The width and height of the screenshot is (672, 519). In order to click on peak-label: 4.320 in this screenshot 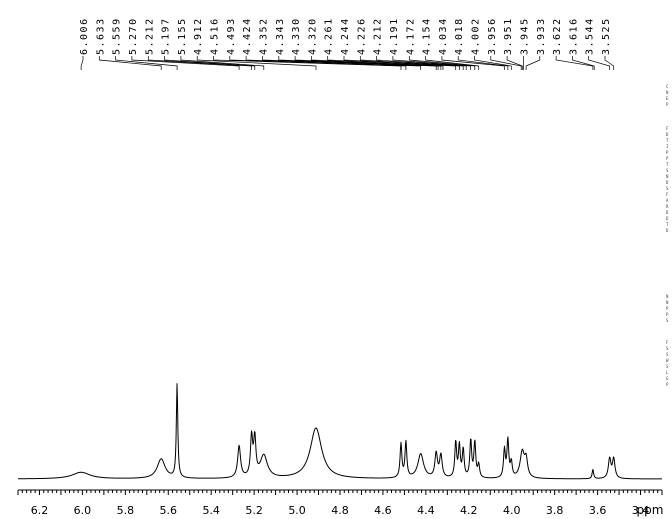, I will do `click(312, 36)`.